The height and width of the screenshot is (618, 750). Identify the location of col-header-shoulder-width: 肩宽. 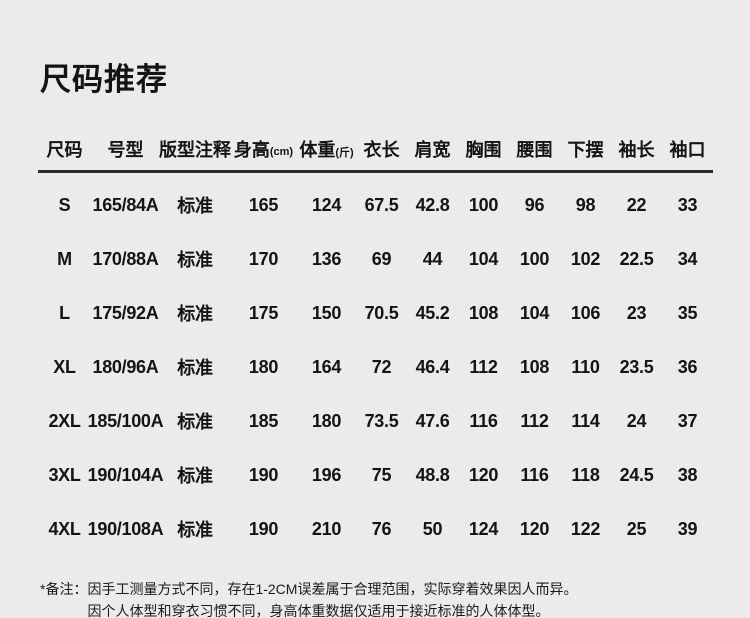
(432, 149).